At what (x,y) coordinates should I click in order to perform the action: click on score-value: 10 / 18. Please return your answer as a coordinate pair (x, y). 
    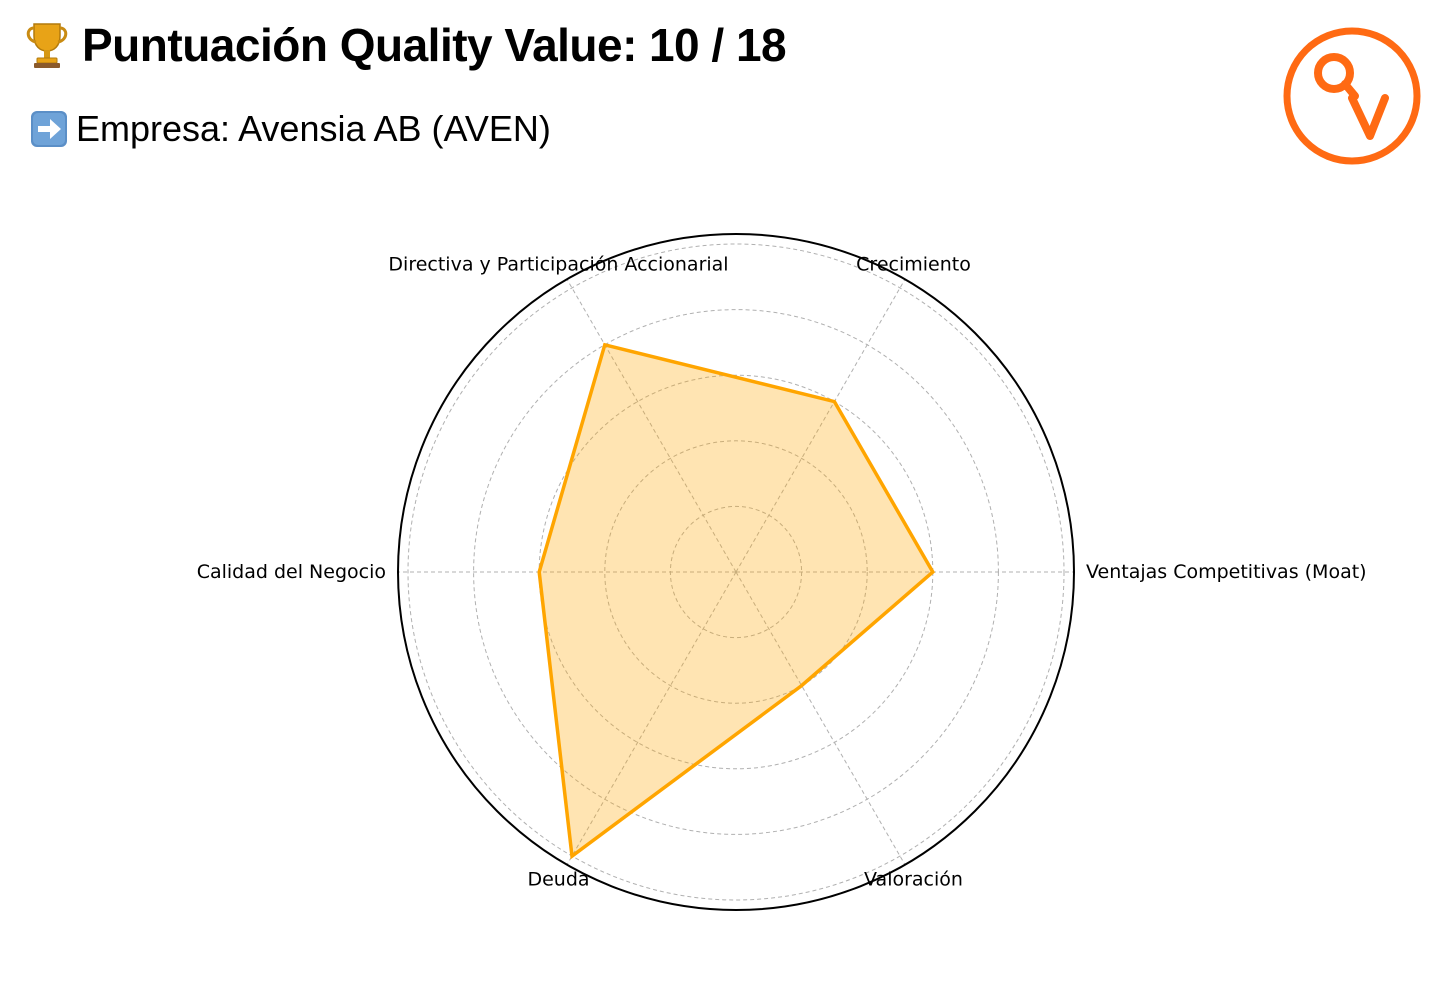
    Looking at the image, I should click on (717, 45).